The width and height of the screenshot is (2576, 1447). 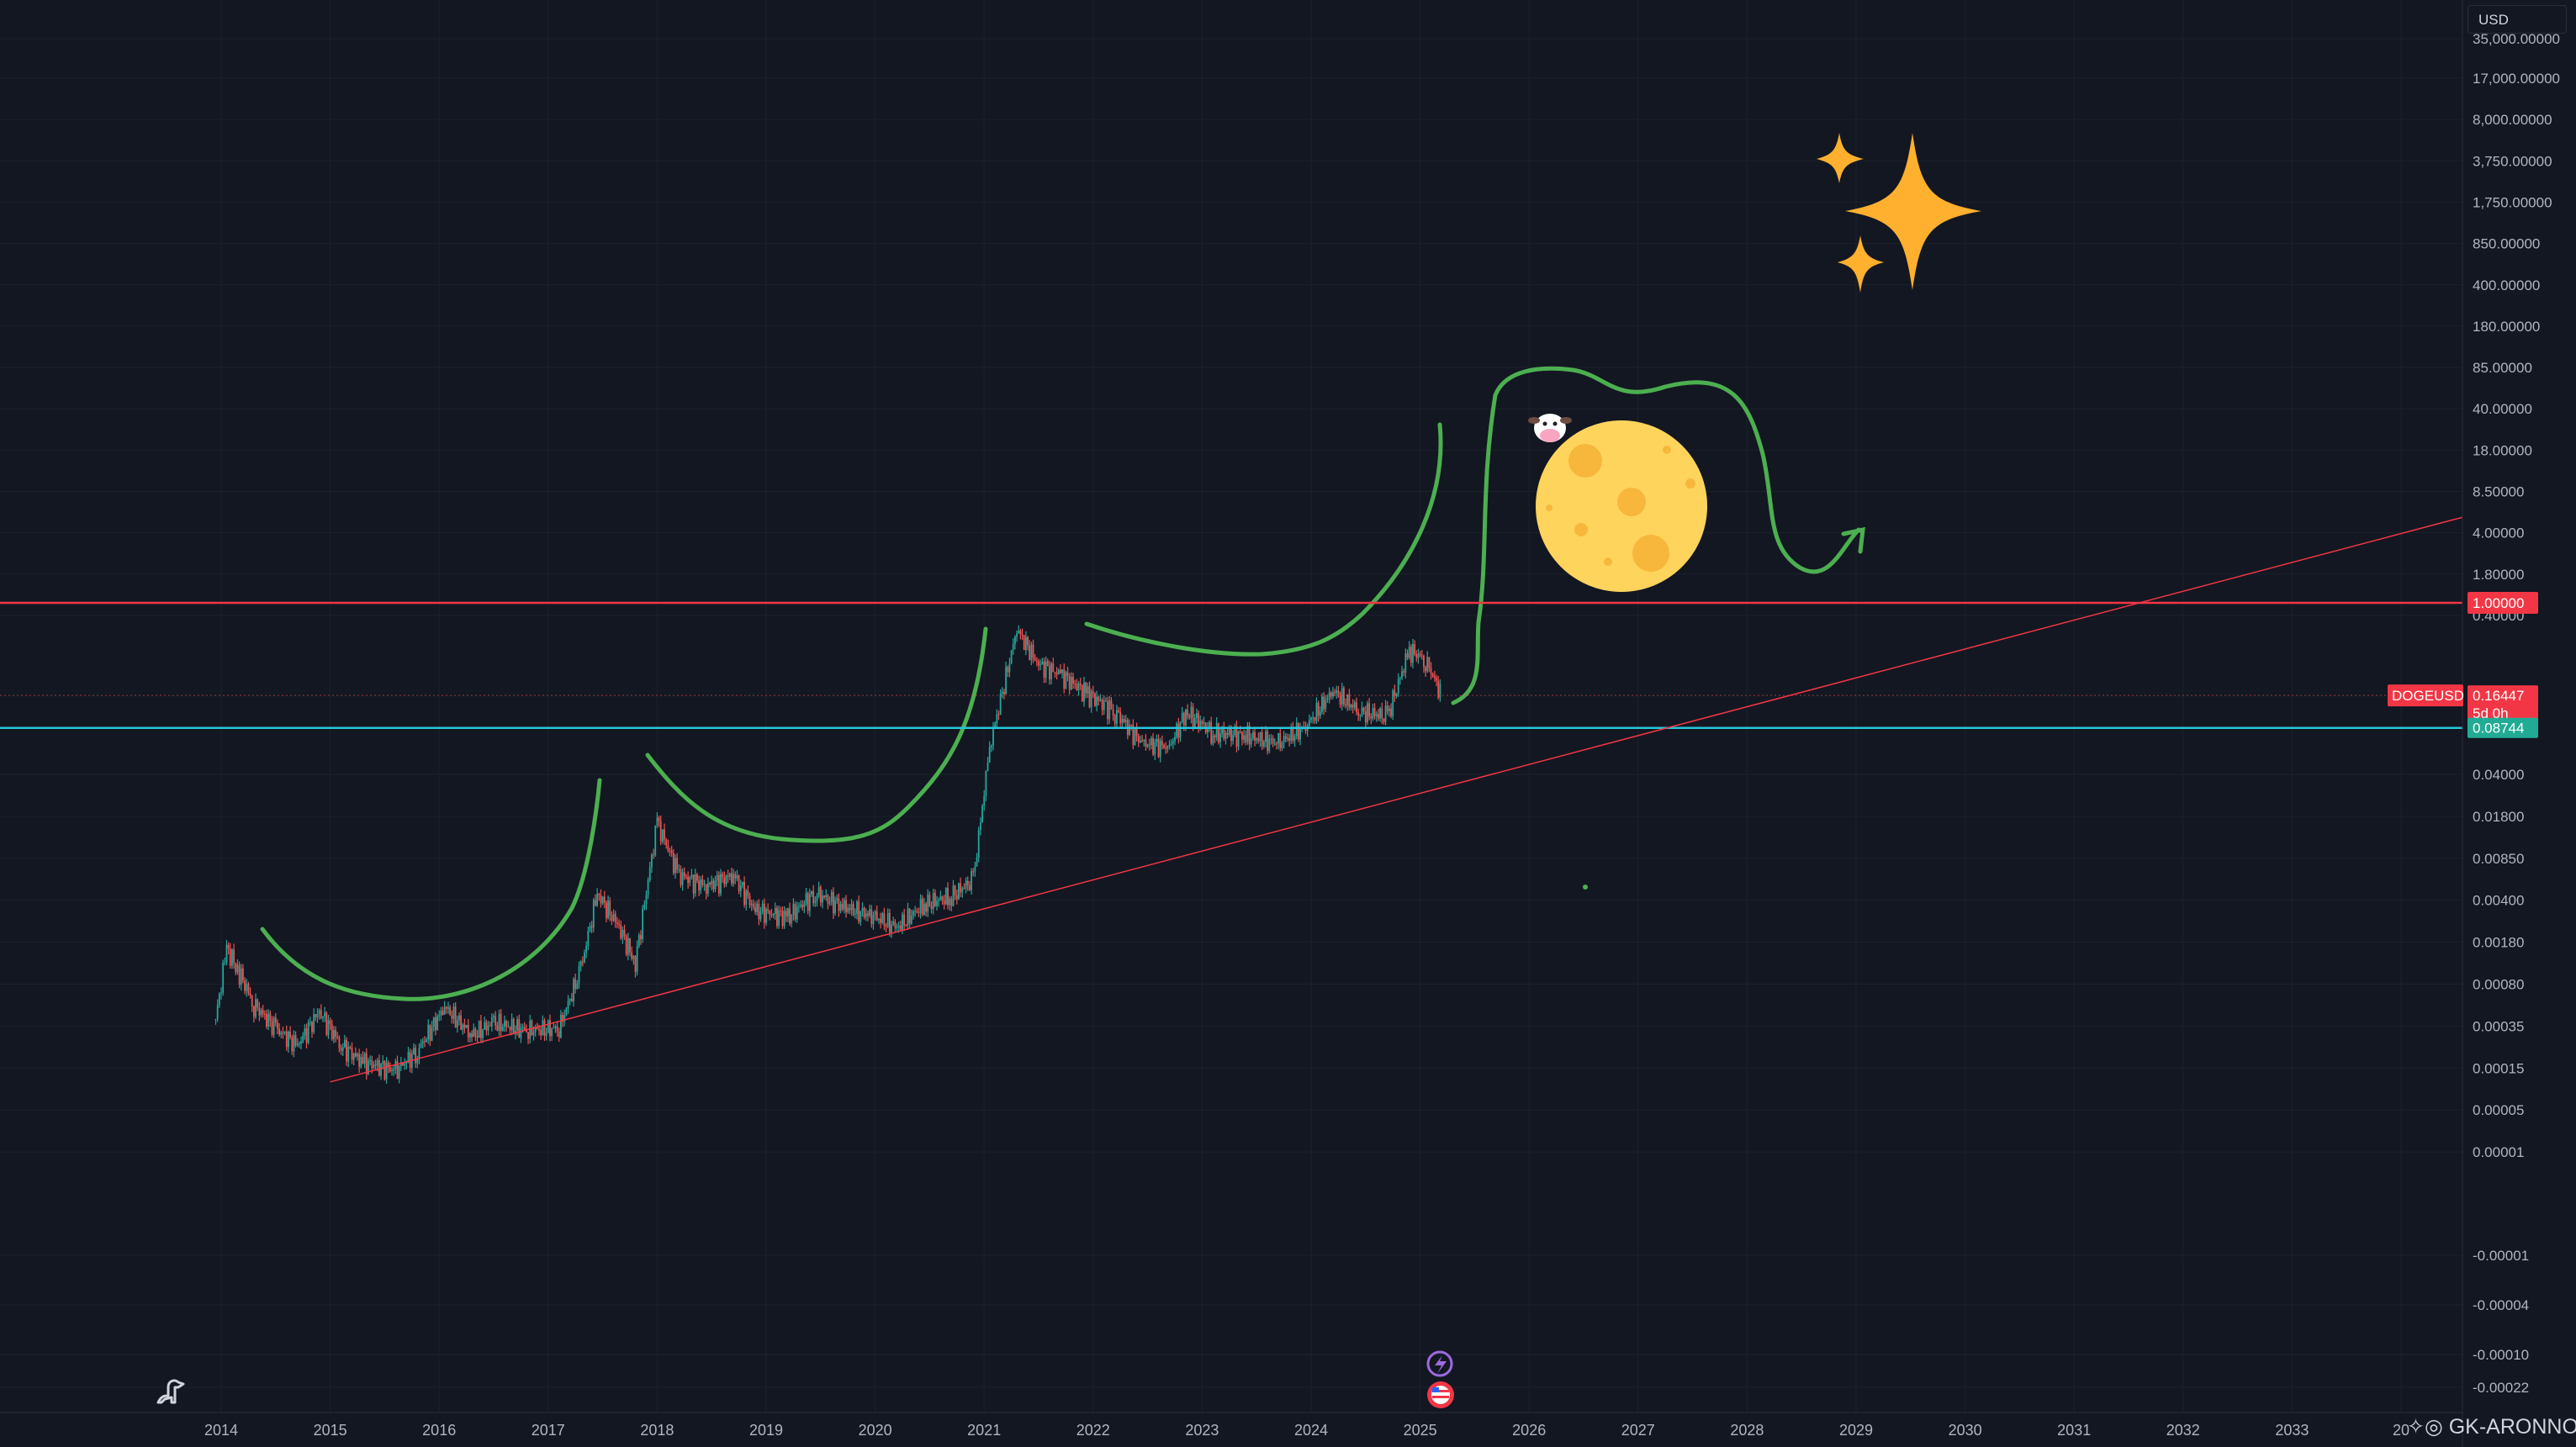 What do you see at coordinates (1440, 1394) in the screenshot?
I see `us-flag-event-icon` at bounding box center [1440, 1394].